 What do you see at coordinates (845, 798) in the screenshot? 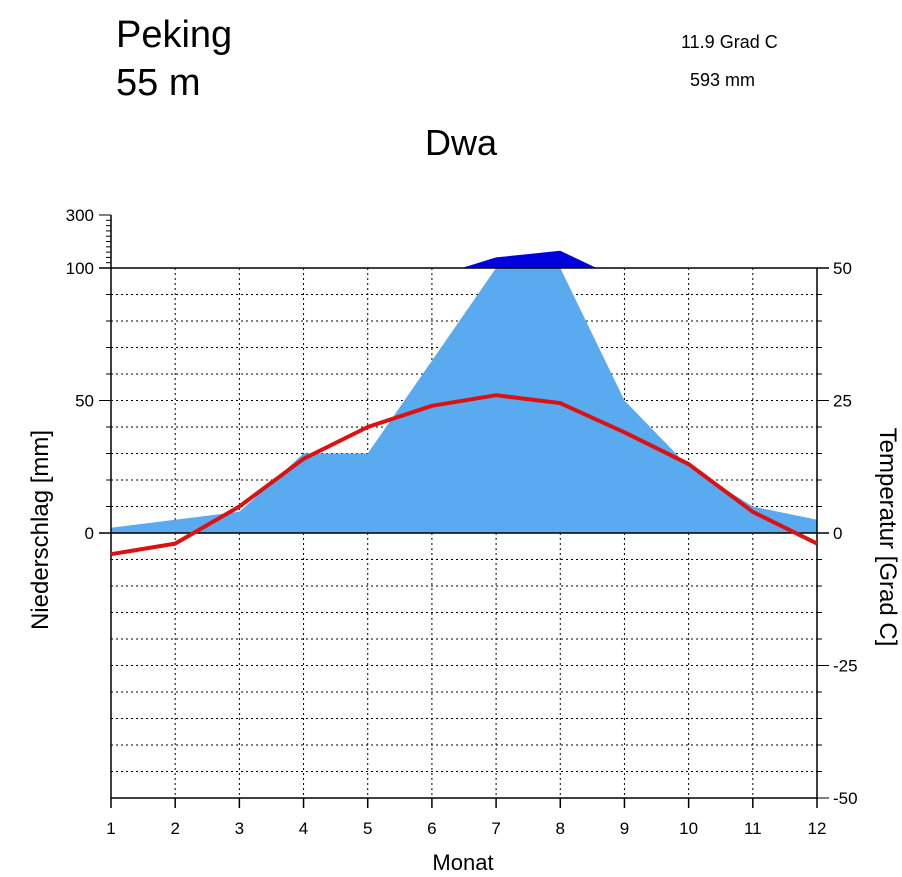
I see `y-tick-label-right: -50` at bounding box center [845, 798].